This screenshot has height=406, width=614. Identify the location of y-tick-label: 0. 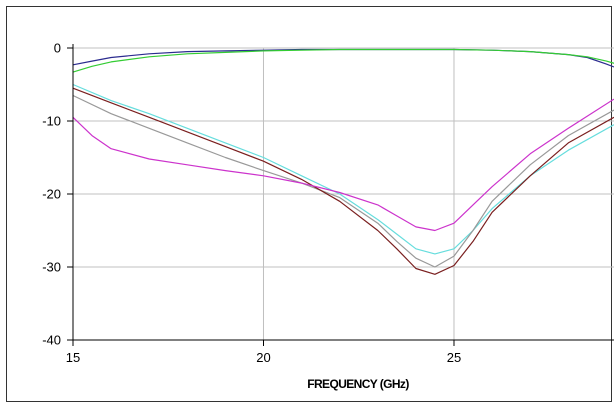
(57, 48).